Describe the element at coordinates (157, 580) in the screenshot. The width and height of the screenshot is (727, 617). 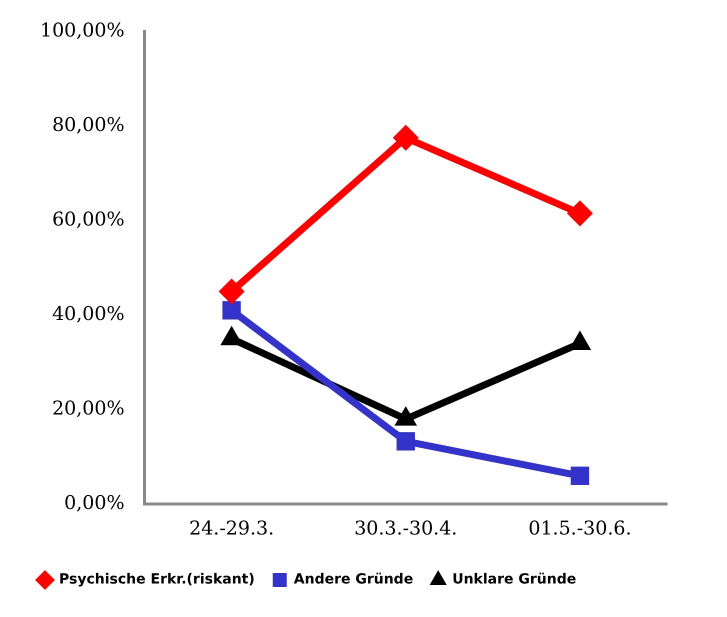
I see `legend-label: Psychische Erkr.(riskant)` at that location.